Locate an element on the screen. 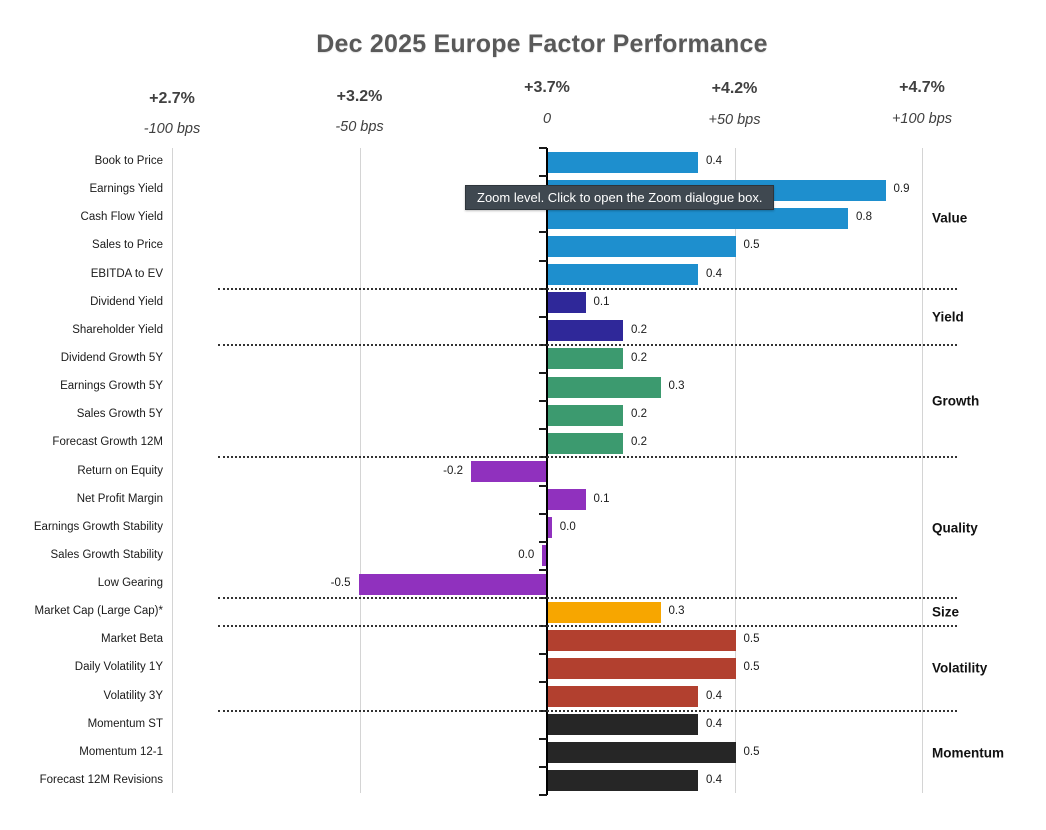 Image resolution: width=1046 pixels, height=830 pixels. category-label: Quality is located at coordinates (955, 528).